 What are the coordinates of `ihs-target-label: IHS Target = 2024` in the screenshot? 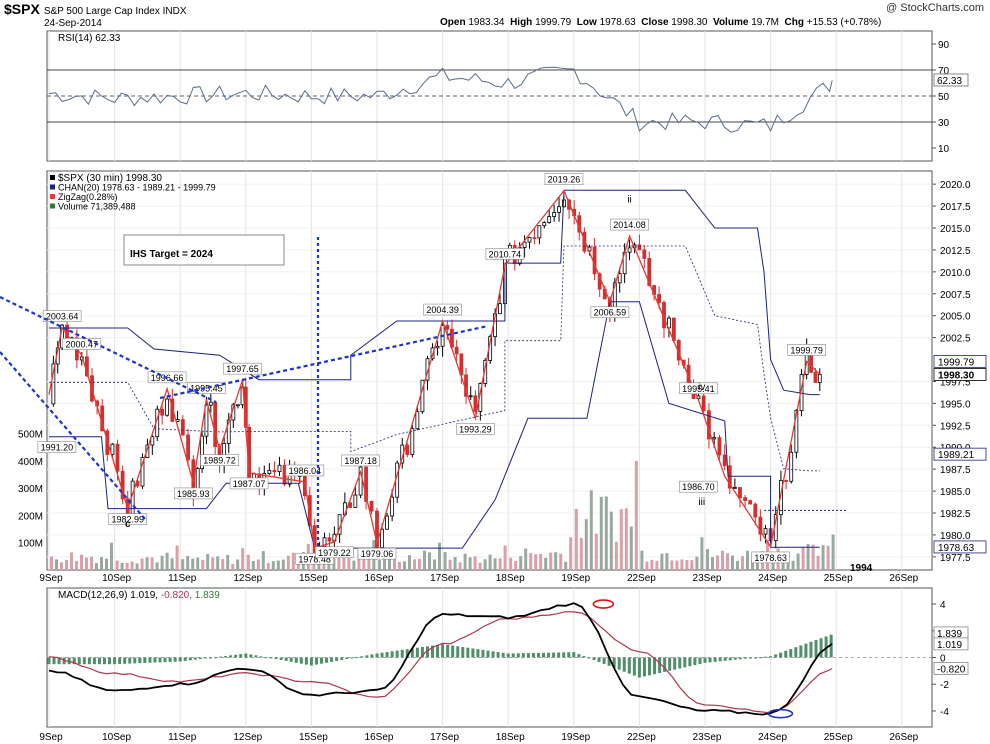 It's located at (171, 254).